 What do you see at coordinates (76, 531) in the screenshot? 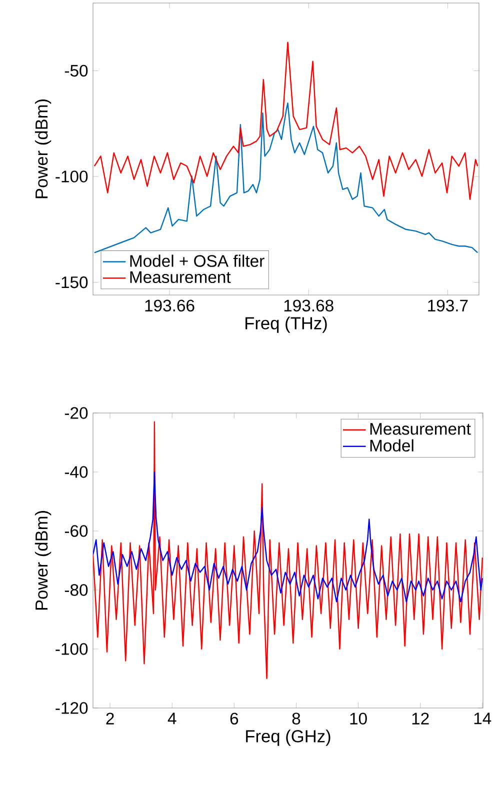
I see `y-tick-label: -60` at bounding box center [76, 531].